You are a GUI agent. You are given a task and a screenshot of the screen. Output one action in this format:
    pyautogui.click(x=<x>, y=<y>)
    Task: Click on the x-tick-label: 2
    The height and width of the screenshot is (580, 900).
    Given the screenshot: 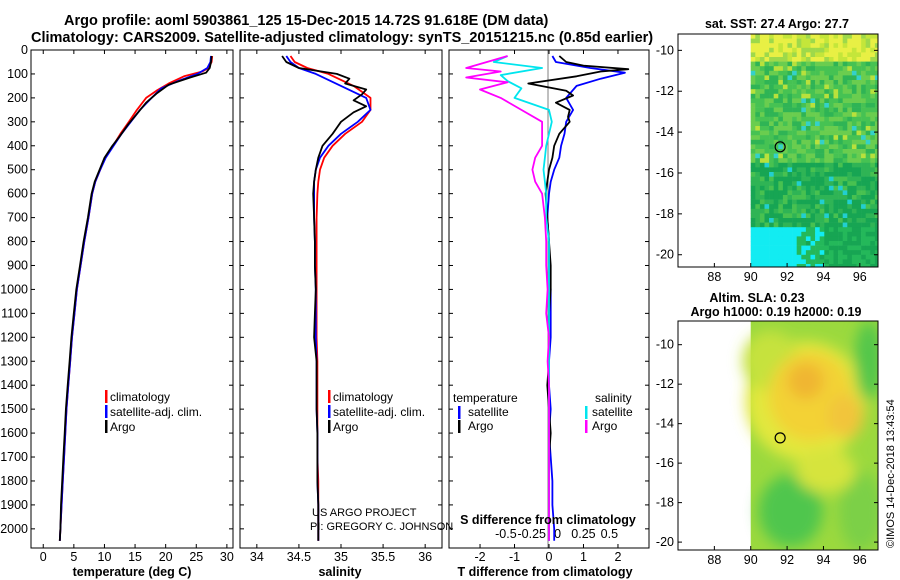 What is the action you would take?
    pyautogui.click(x=617, y=557)
    